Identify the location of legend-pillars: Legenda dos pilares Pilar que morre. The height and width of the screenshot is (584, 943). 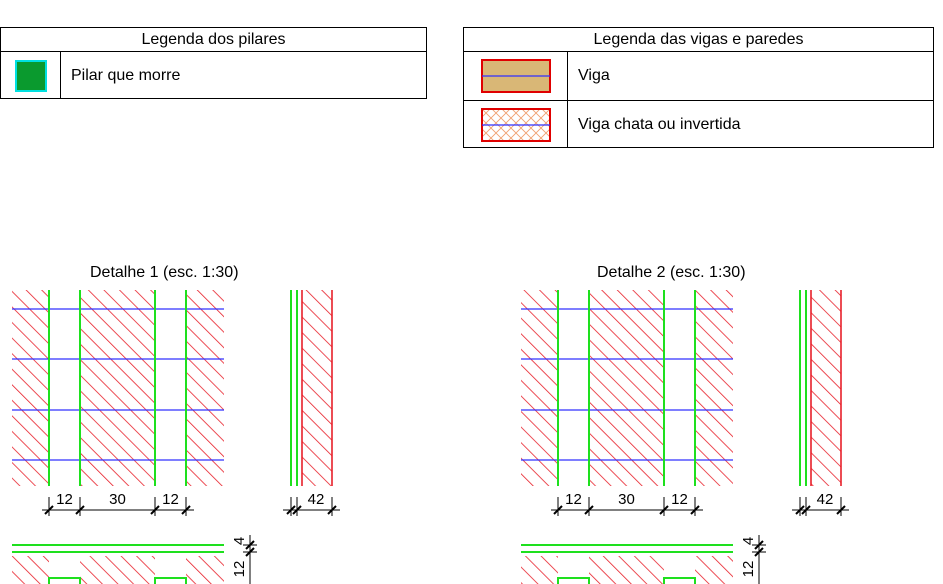
(213, 63).